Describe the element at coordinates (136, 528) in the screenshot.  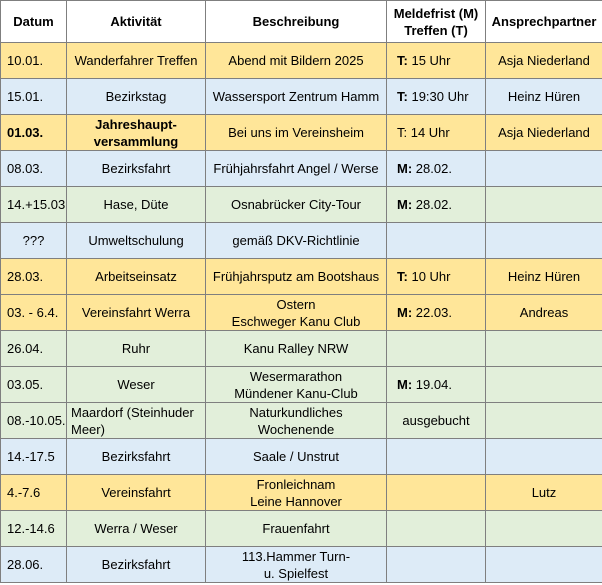
I see `activity-cell: Werra / Weser` at that location.